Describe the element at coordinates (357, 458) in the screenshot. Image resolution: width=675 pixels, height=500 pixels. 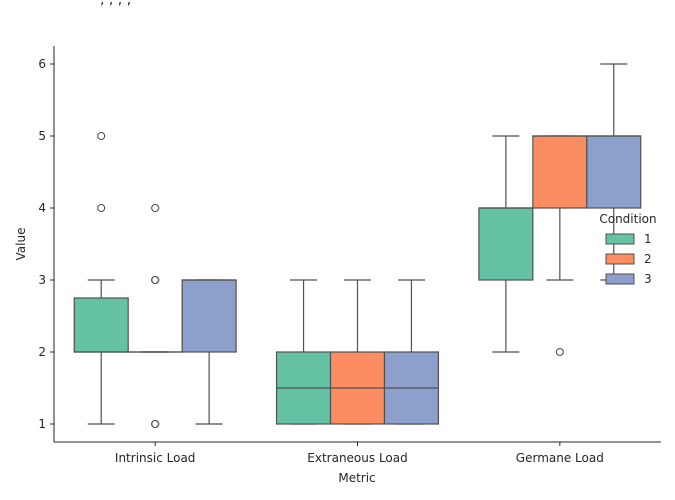
I see `x-tick-label: Extraneous Load` at that location.